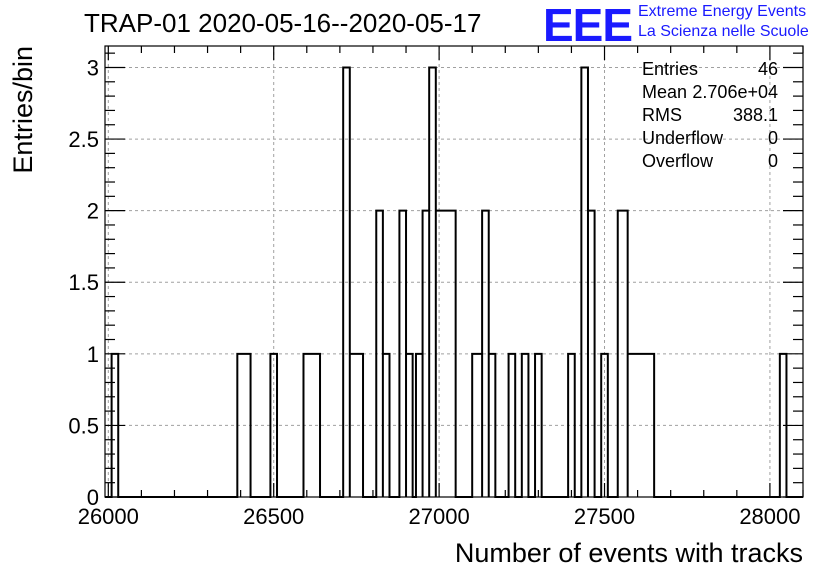  Describe the element at coordinates (93, 211) in the screenshot. I see `y-tick-label: 2` at that location.